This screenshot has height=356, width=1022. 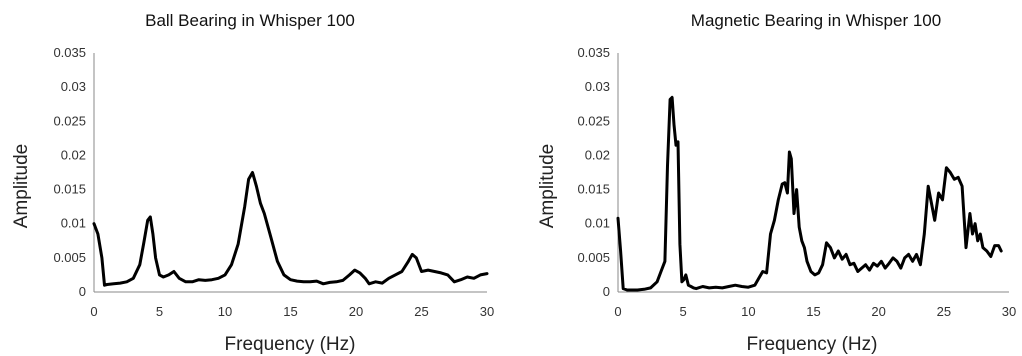 What do you see at coordinates (816, 20) in the screenshot?
I see `chart-title: Magnetic Bearing in Whisper 100` at bounding box center [816, 20].